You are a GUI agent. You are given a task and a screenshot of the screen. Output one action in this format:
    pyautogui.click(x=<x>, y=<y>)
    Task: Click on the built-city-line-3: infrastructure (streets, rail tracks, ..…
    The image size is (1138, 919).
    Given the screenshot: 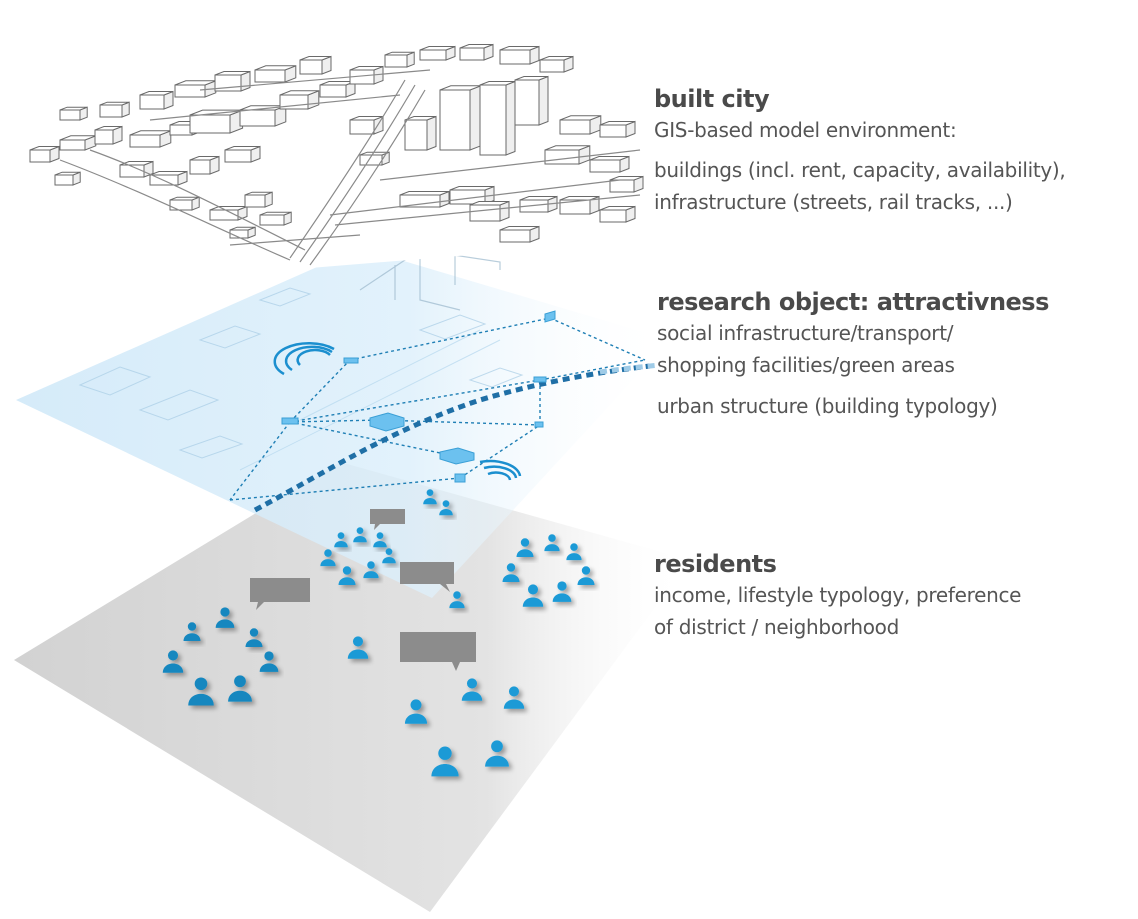 What is the action you would take?
    pyautogui.click(x=833, y=202)
    